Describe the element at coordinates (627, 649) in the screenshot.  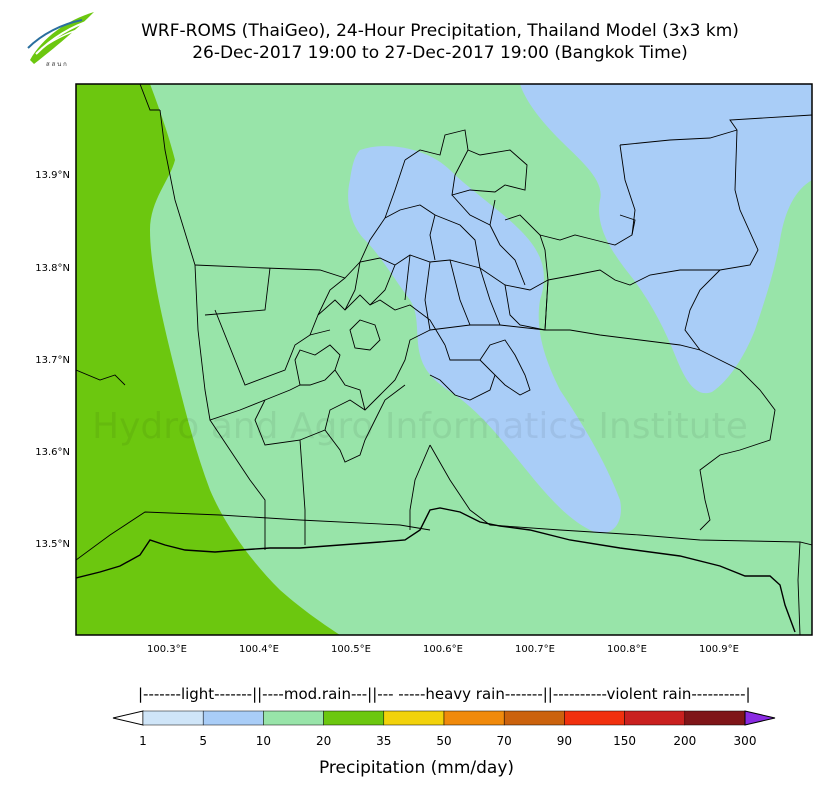
I see `lon-tick: 100.8°E` at that location.